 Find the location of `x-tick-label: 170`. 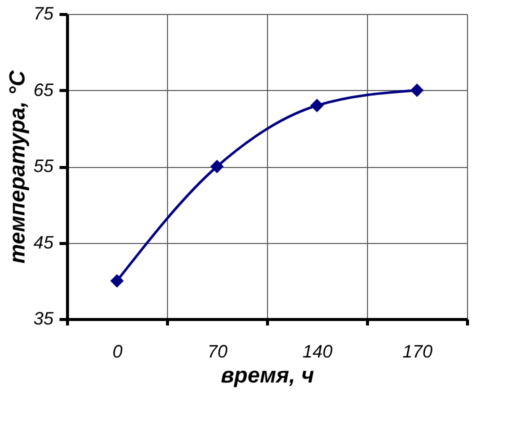

x-tick-label: 170 is located at coordinates (417, 352).